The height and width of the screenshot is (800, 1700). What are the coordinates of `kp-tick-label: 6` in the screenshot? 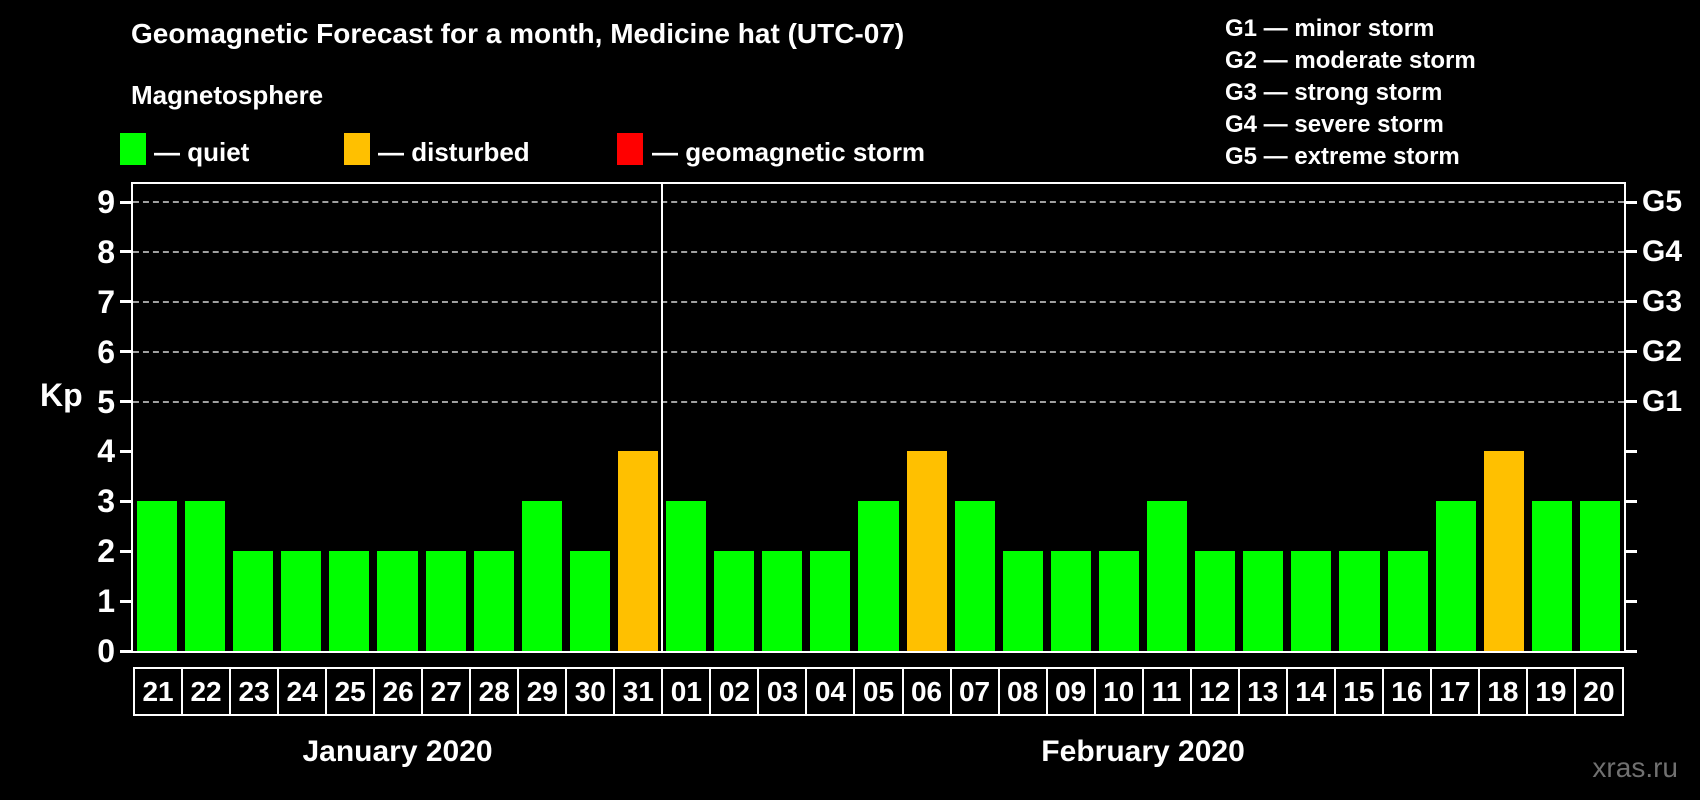 It's located at (106, 351).